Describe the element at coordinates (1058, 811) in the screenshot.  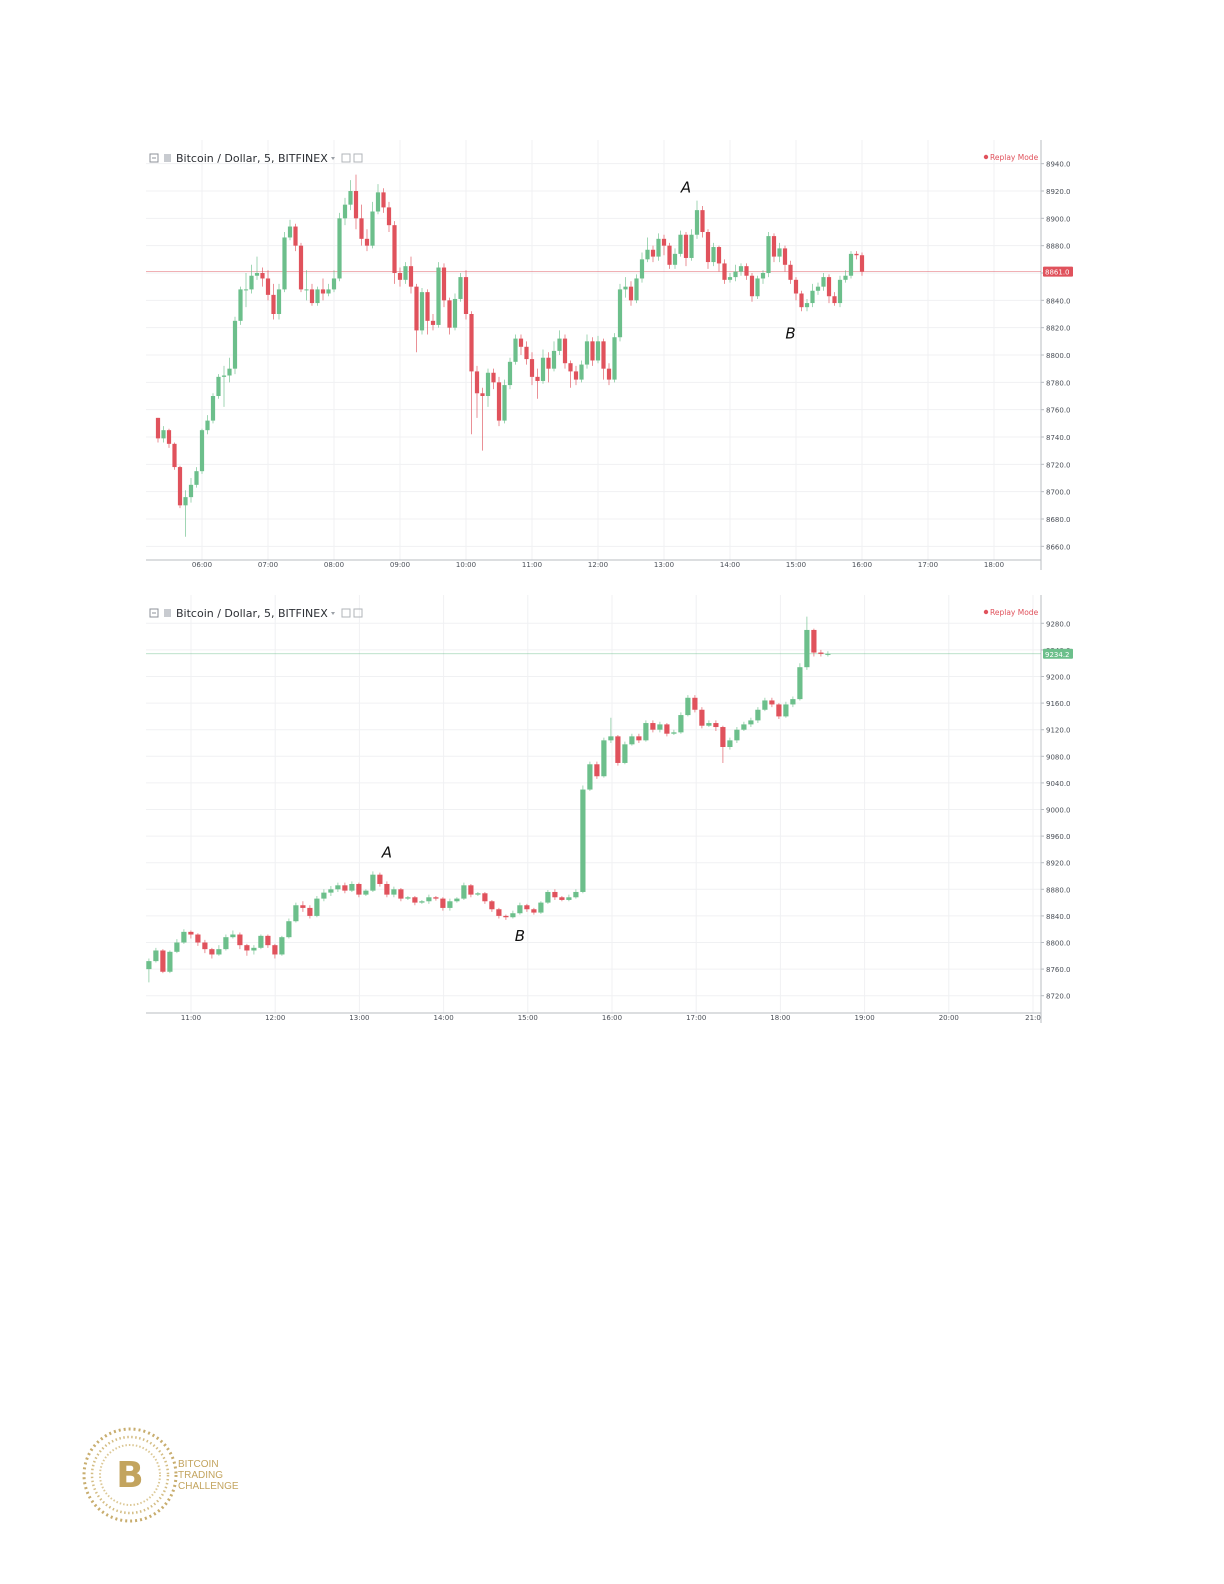
I see `y-tick-label: 9000.0` at that location.